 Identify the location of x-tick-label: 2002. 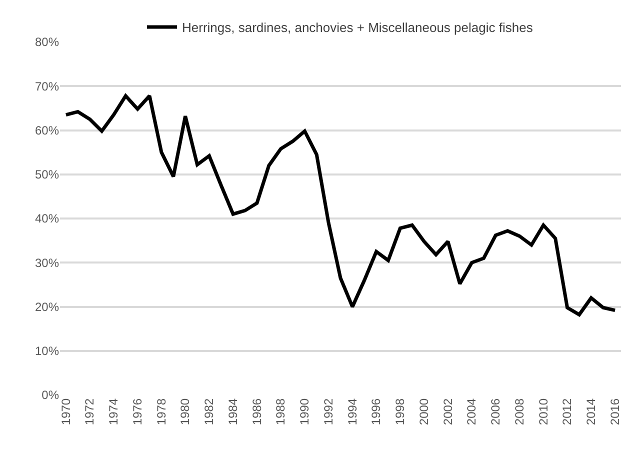
(447, 412).